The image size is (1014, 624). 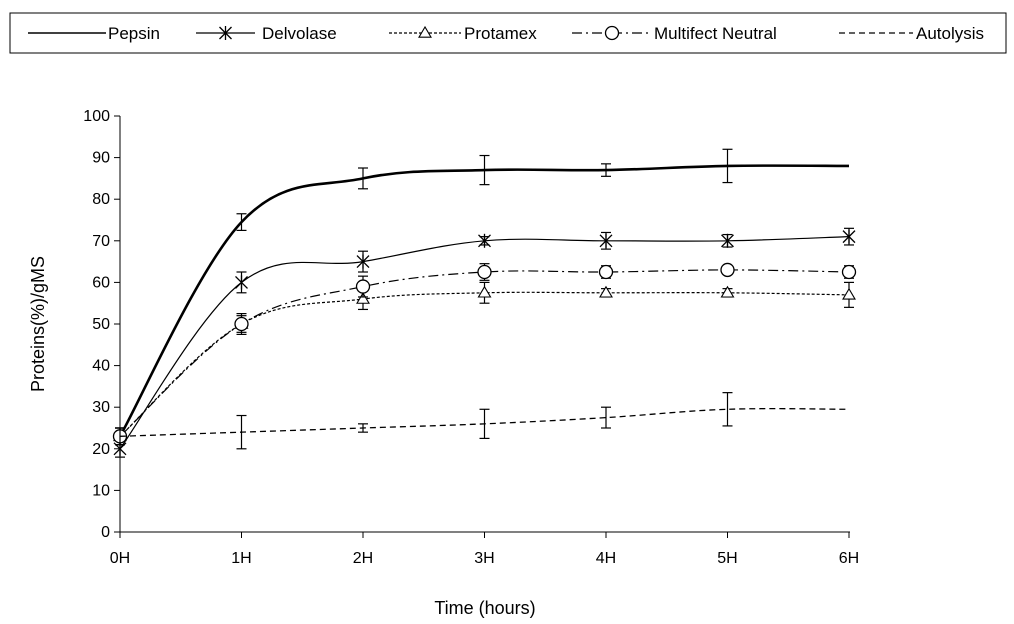 I want to click on y-tick-label: 100, so click(x=96, y=116).